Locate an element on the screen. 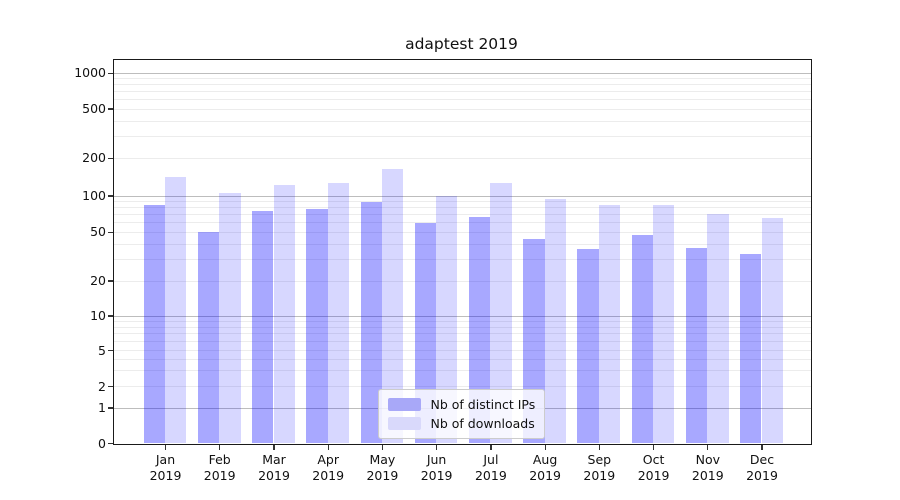  bar-distinct-ips-may is located at coordinates (371, 322).